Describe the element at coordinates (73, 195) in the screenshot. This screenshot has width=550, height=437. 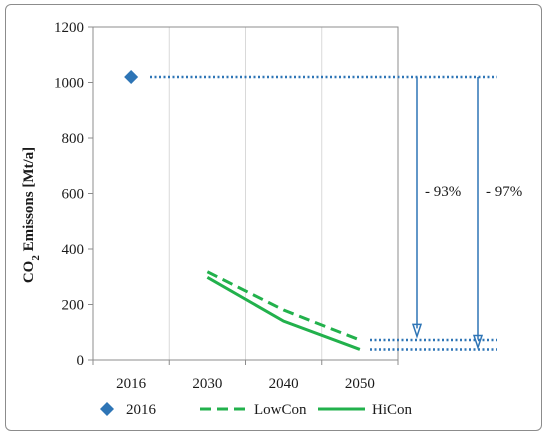
I see `y-tick-label: 600` at that location.